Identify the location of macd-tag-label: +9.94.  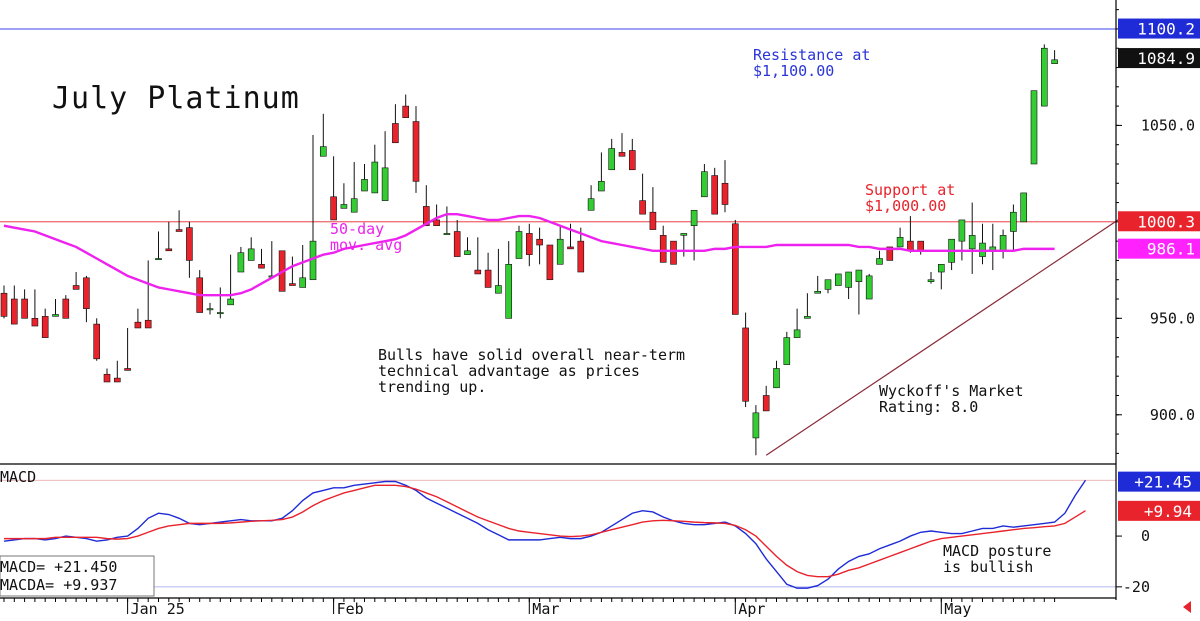
(1168, 511).